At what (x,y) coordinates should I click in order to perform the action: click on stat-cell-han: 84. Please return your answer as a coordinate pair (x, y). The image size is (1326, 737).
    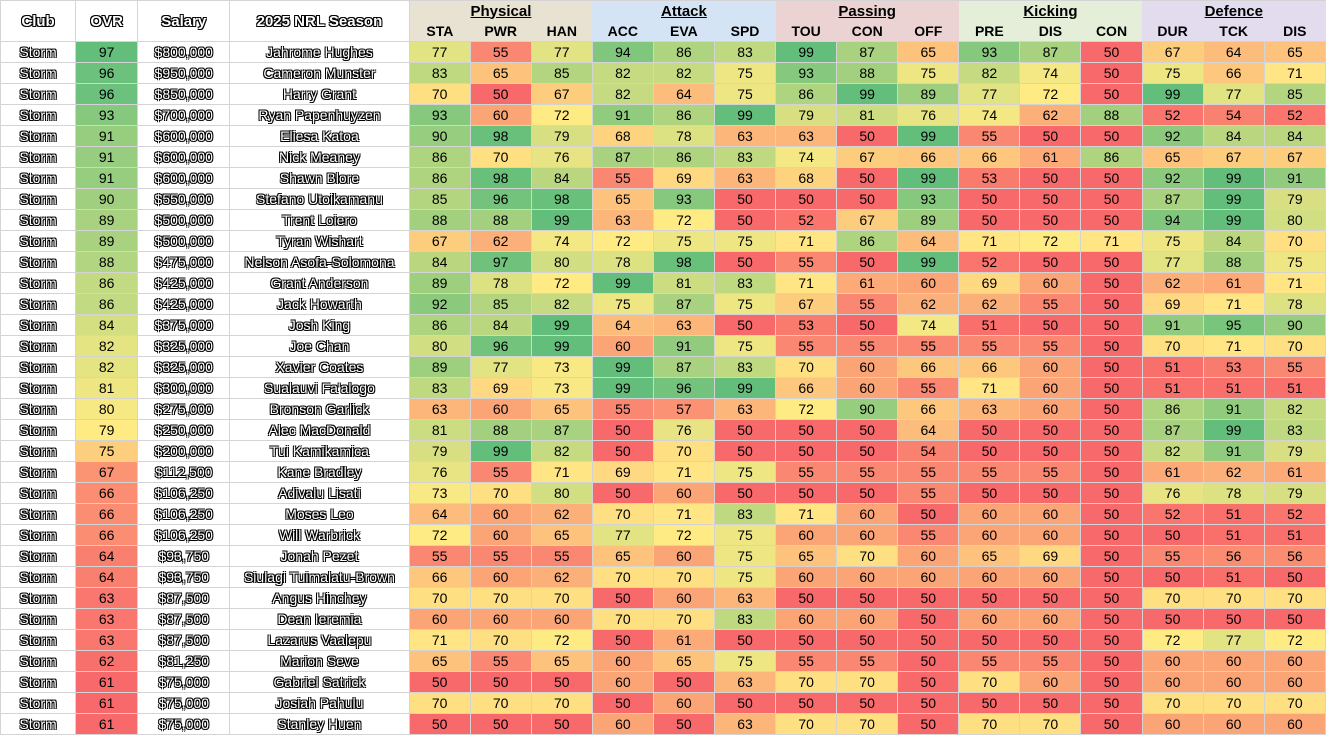
    Looking at the image, I should click on (561, 178).